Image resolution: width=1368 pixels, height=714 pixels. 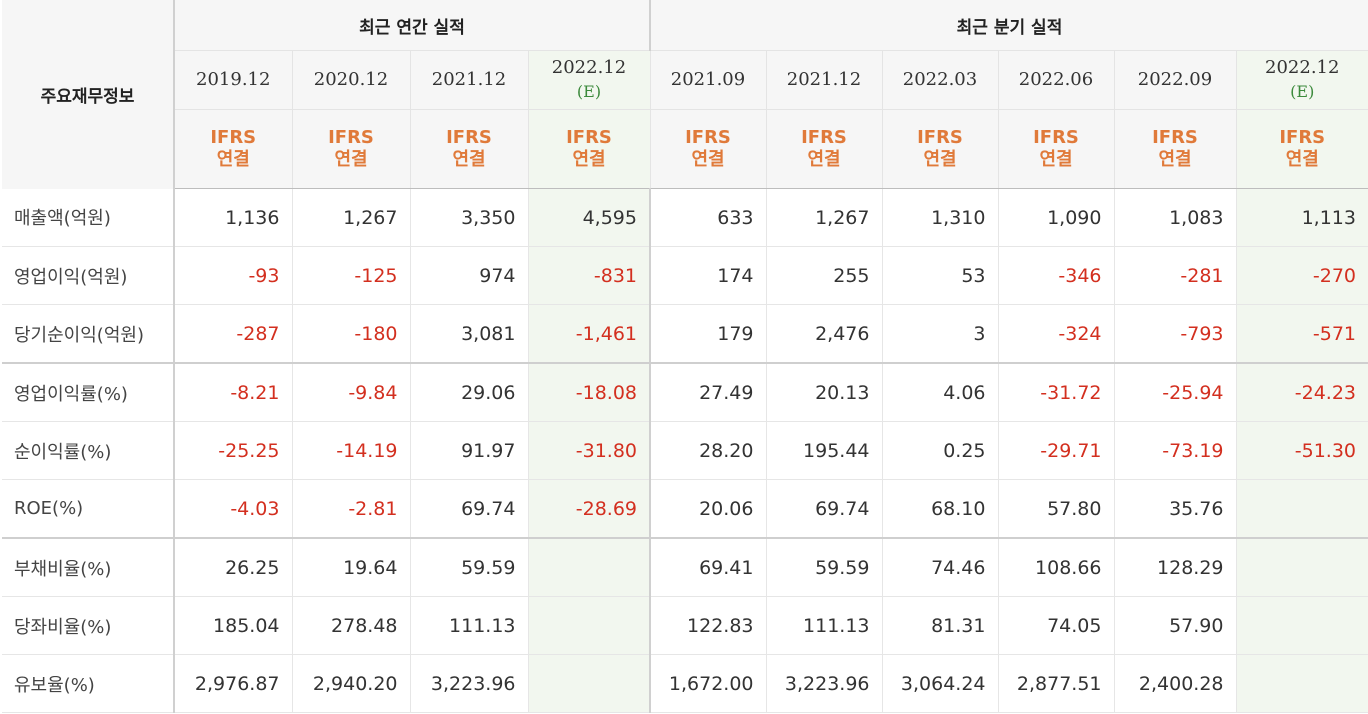 What do you see at coordinates (940, 625) in the screenshot?
I see `quarterly-value: 81.31` at bounding box center [940, 625].